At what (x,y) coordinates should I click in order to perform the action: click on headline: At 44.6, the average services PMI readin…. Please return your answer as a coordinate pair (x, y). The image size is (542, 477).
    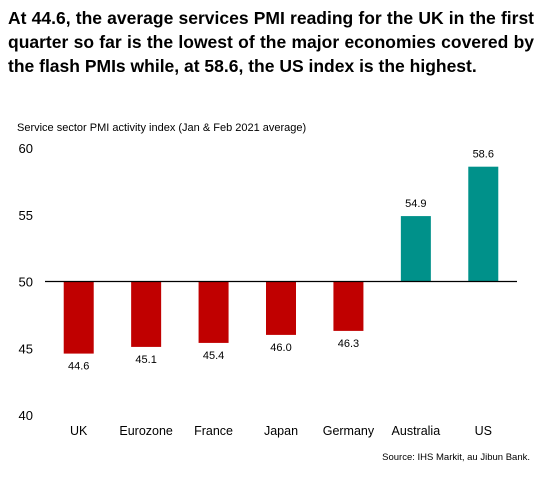
    Looking at the image, I should click on (271, 42).